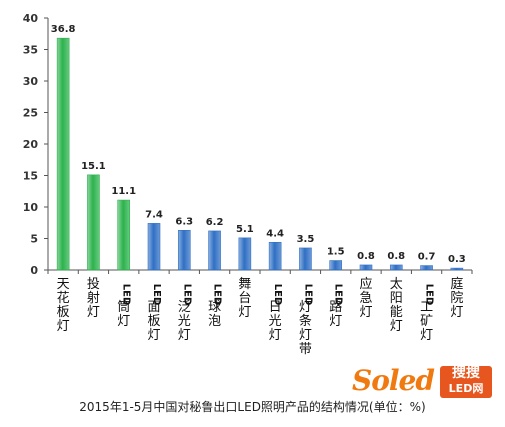 Image resolution: width=505 pixels, height=427 pixels. I want to click on y-tick-label: 20, so click(31, 144).